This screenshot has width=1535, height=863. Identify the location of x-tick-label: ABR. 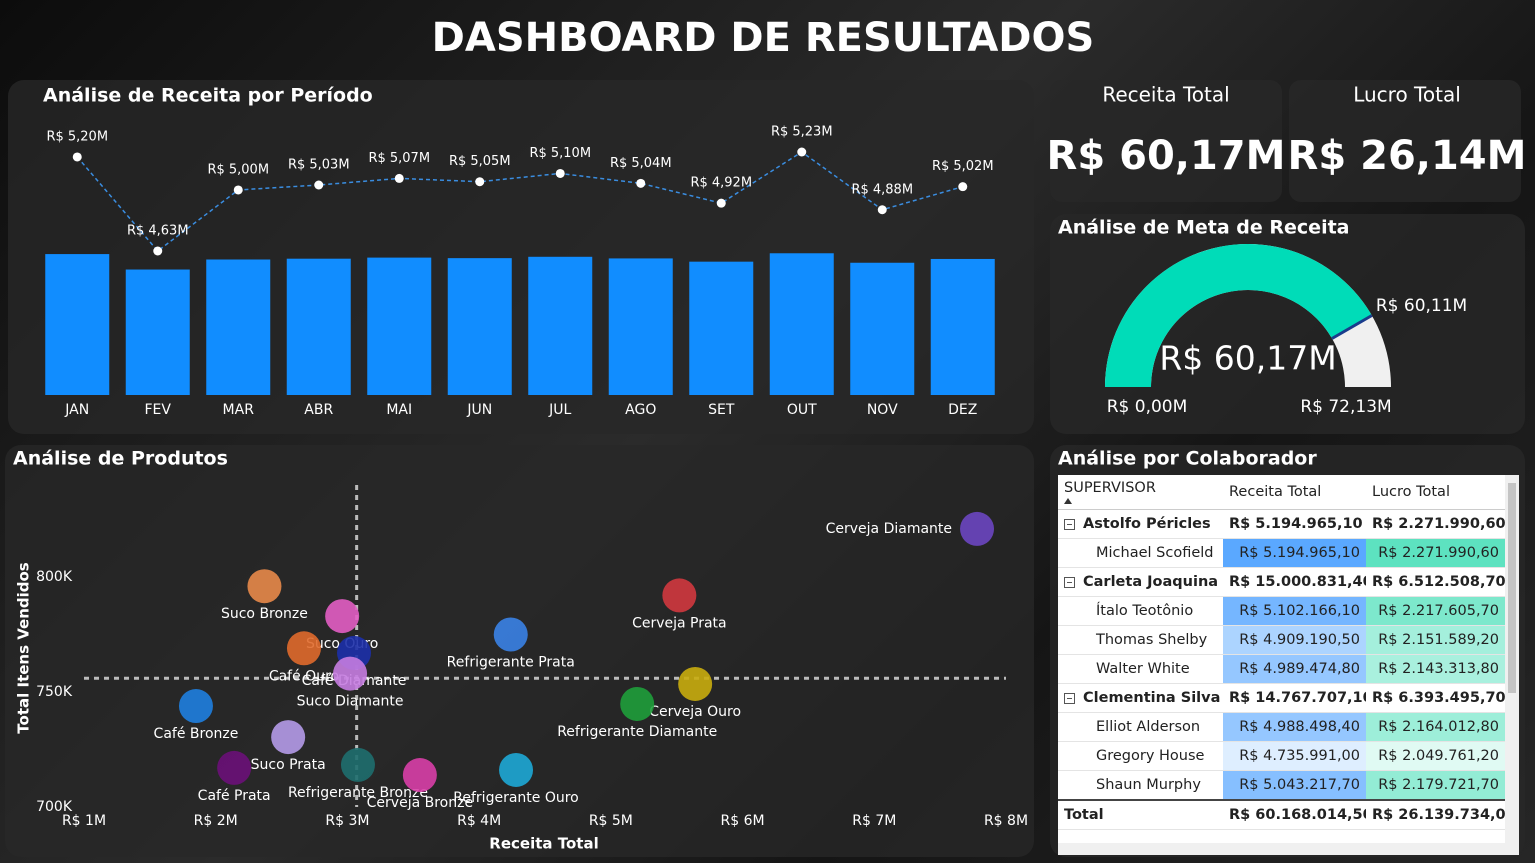
(318, 410).